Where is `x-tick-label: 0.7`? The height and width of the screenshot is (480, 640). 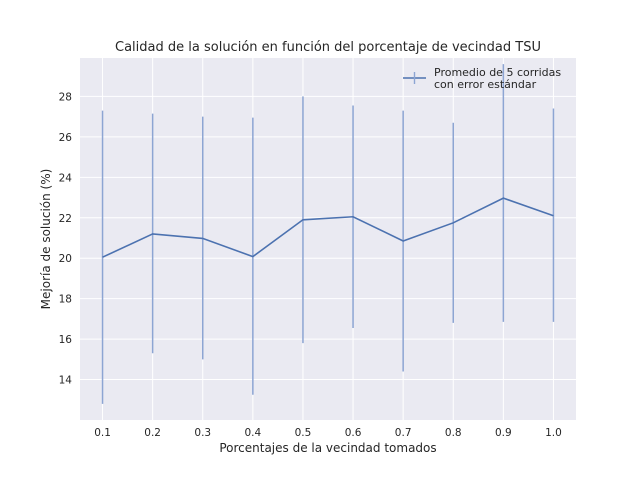
x-tick-label: 0.7 is located at coordinates (403, 433).